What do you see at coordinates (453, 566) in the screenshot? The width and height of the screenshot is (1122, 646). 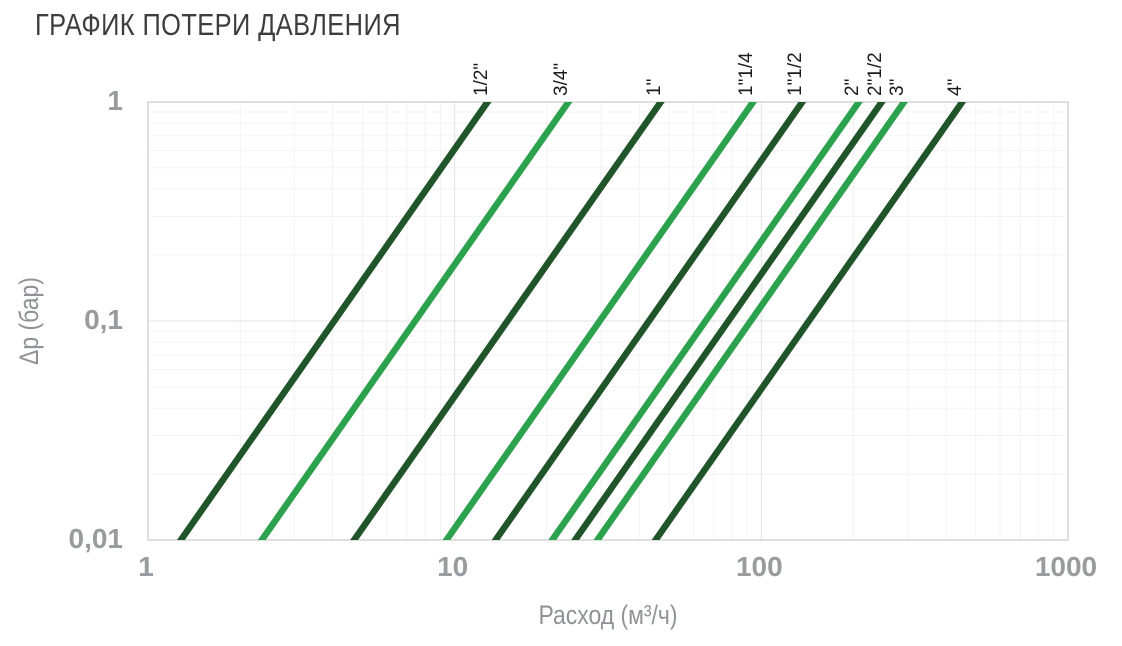 I see `x-tick-label-1: 10` at bounding box center [453, 566].